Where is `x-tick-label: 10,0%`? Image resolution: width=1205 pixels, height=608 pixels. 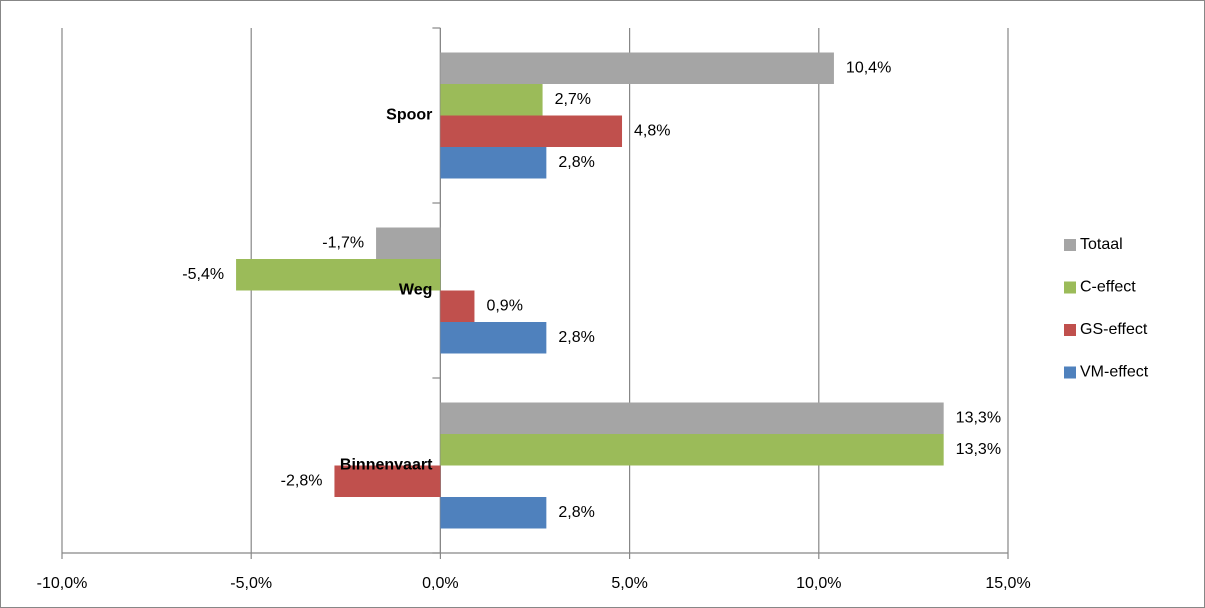 x-tick-label: 10,0% is located at coordinates (818, 583).